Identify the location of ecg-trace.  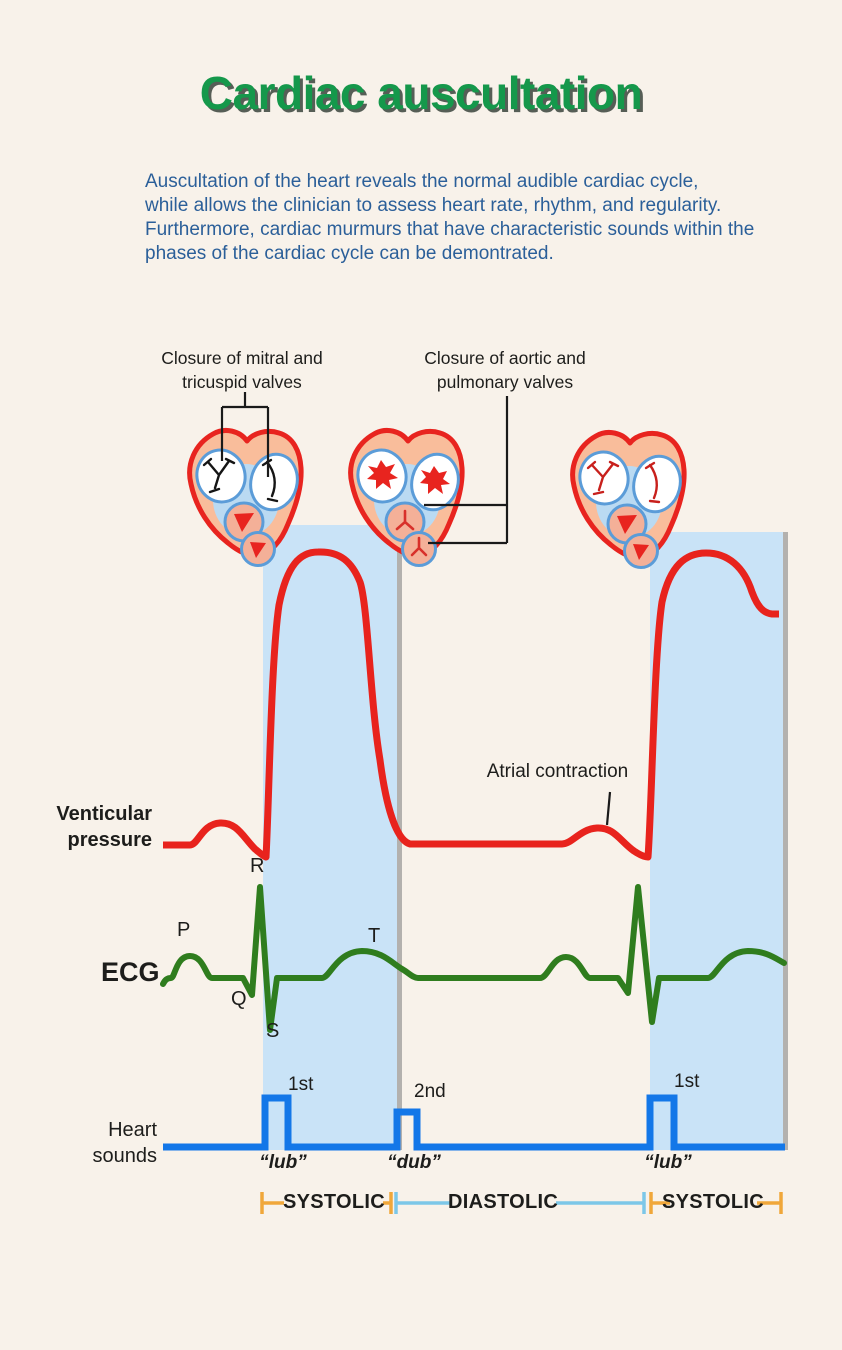
(473, 958).